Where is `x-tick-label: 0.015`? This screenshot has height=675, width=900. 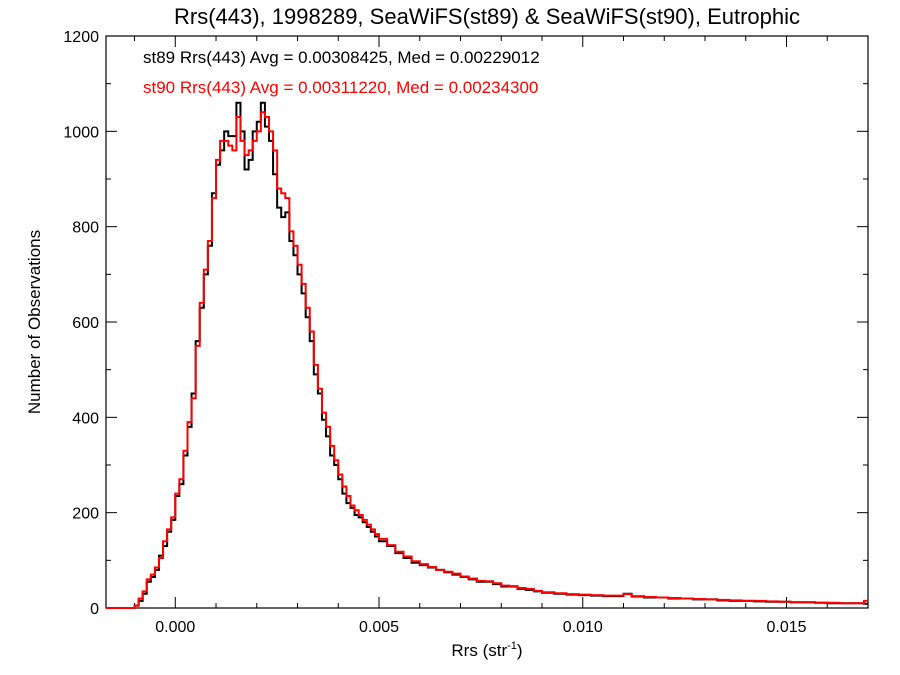 x-tick-label: 0.015 is located at coordinates (786, 627).